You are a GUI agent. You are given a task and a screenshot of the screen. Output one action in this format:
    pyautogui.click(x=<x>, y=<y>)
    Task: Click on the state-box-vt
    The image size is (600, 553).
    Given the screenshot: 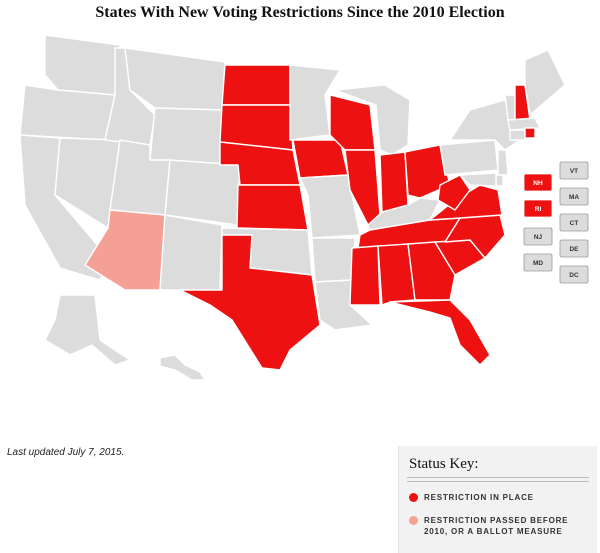 What is the action you would take?
    pyautogui.click(x=574, y=170)
    